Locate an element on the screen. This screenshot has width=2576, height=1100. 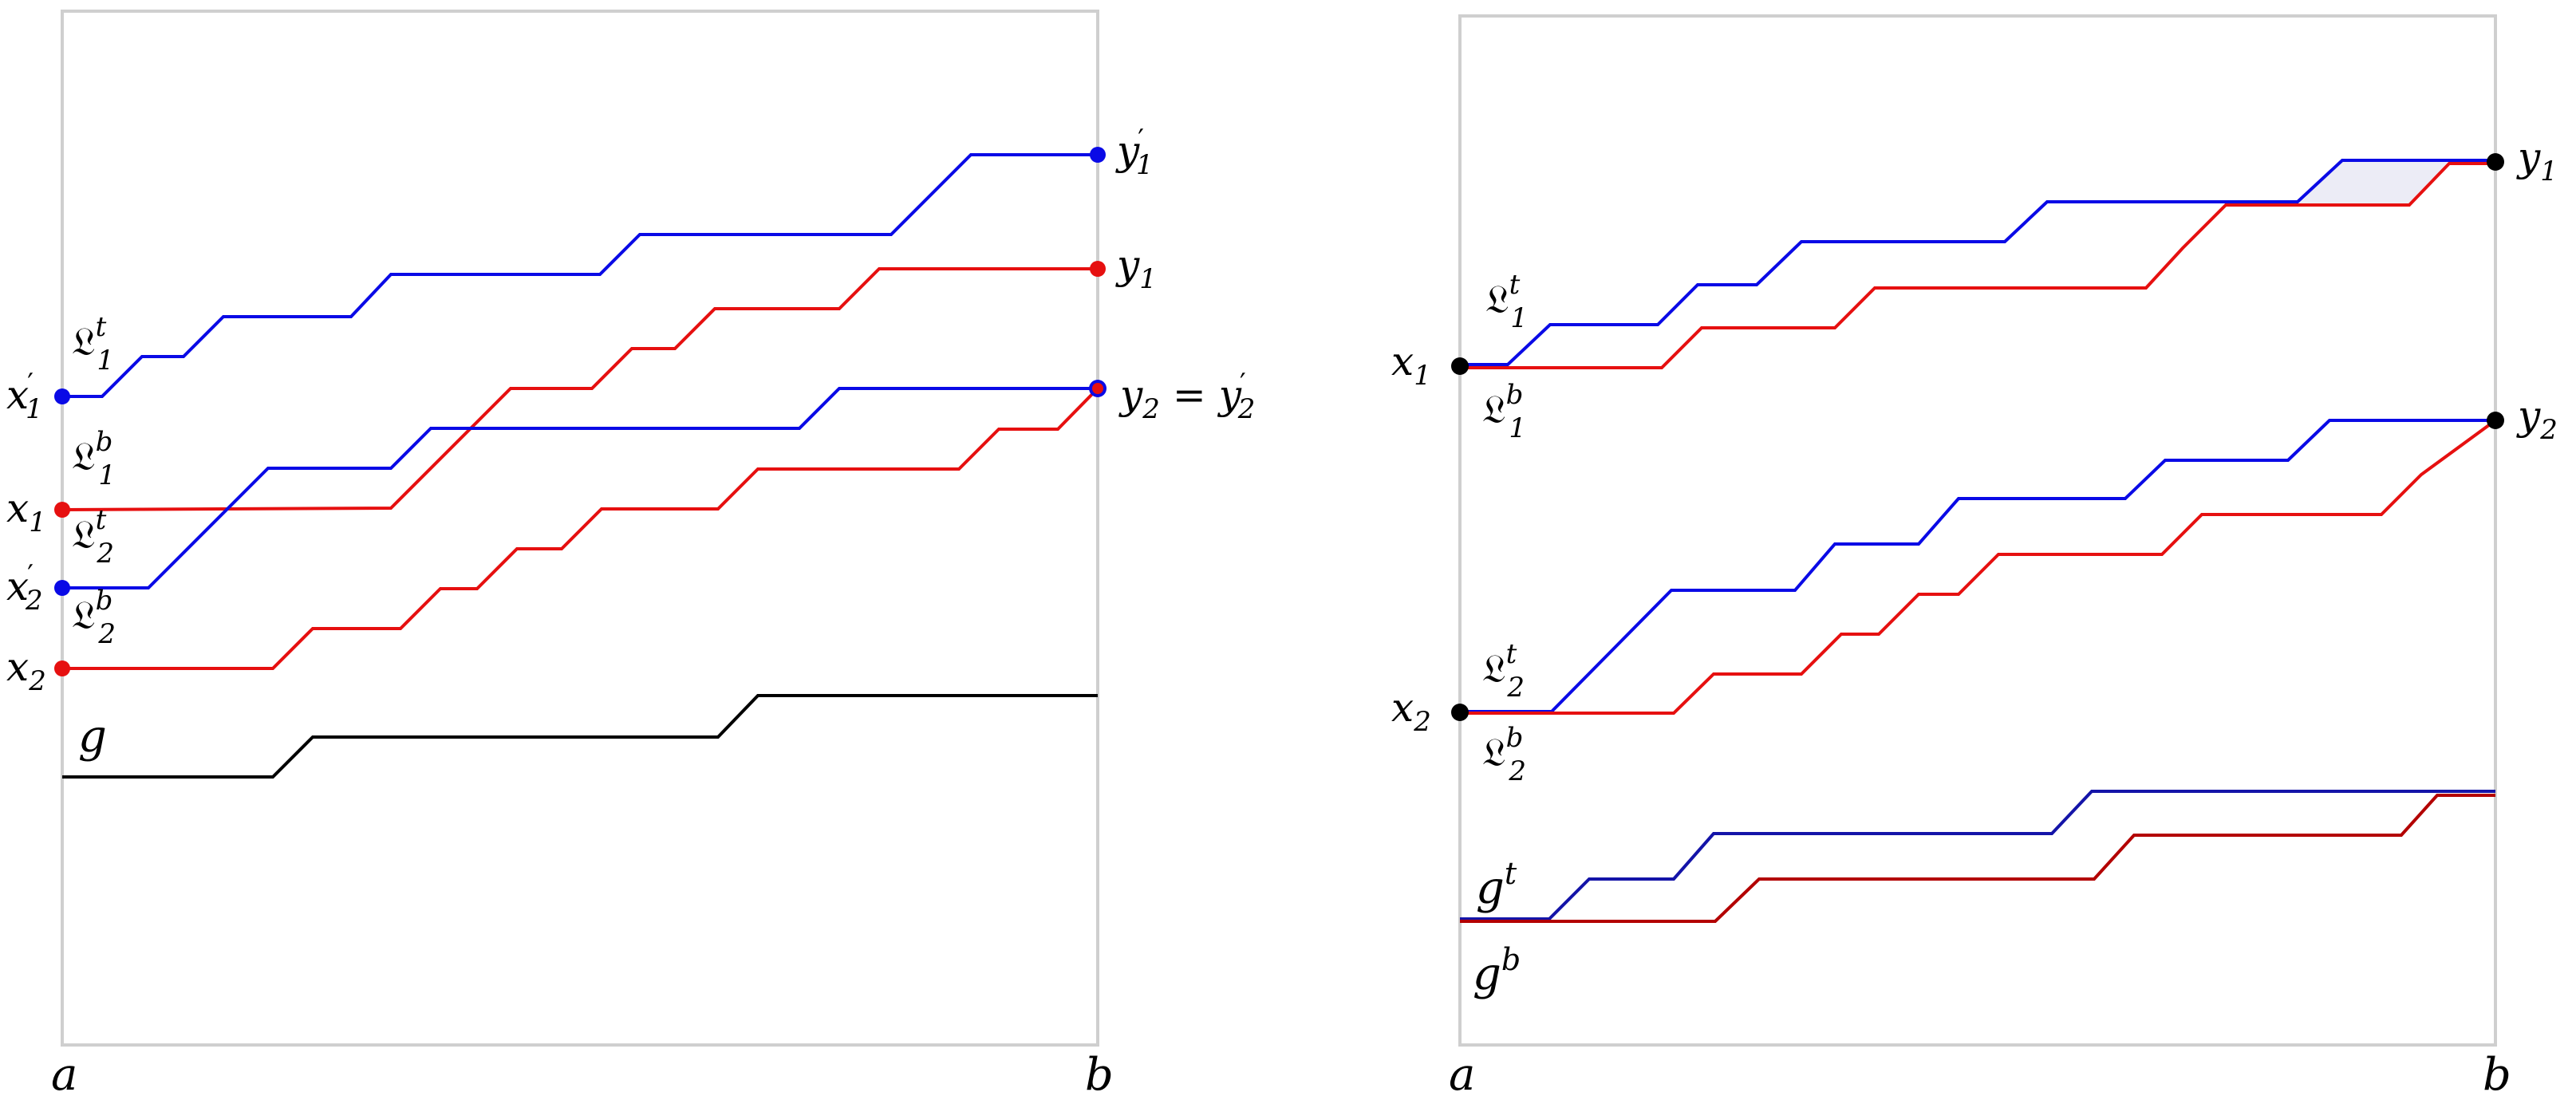
right-label-y2: y2 is located at coordinates (2537, 419).